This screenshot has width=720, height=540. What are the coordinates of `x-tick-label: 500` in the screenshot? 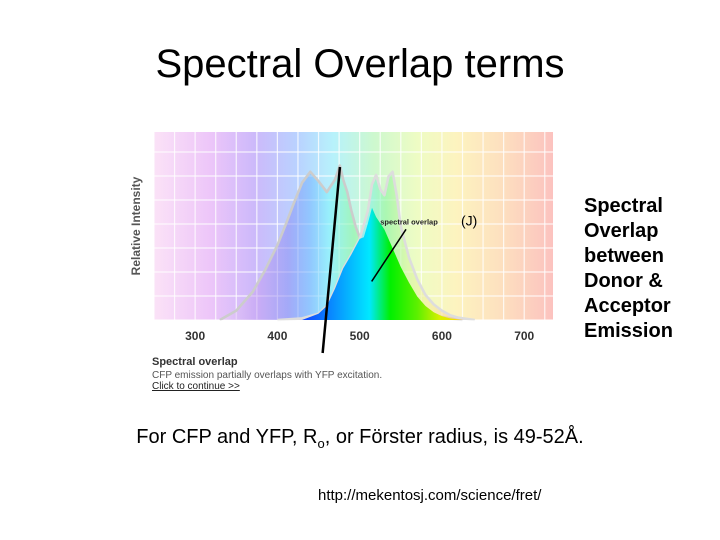 It's located at (360, 336).